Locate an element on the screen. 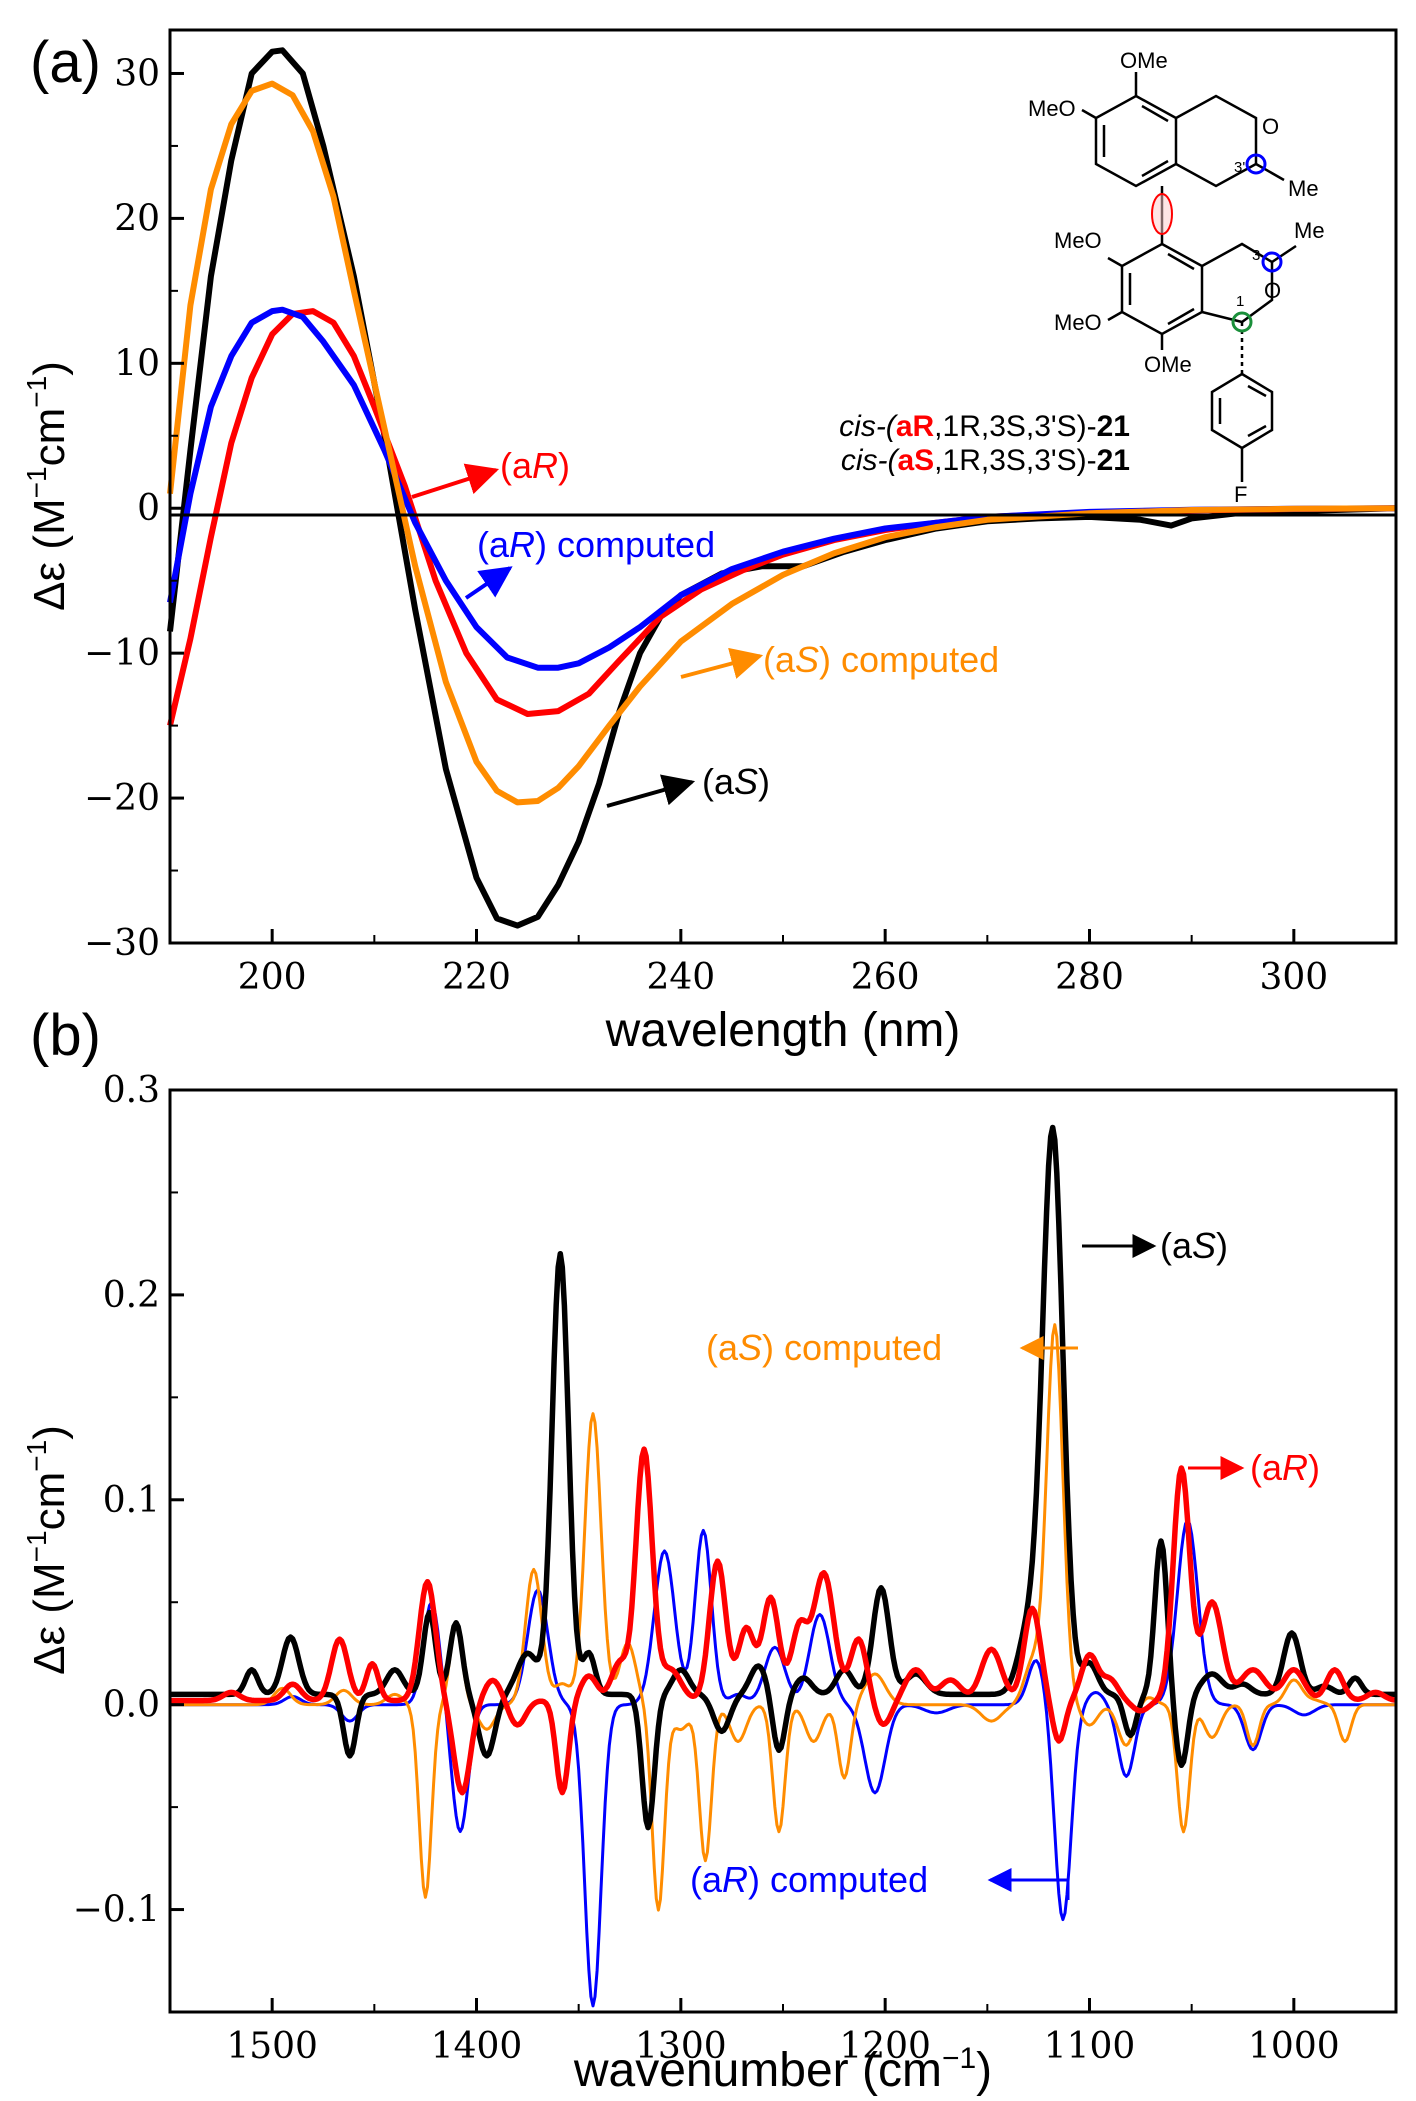  structure-labels: OMe MeO MeO MeO OMe O O Me Me F 3 3' 1 is located at coordinates (1176, 277).